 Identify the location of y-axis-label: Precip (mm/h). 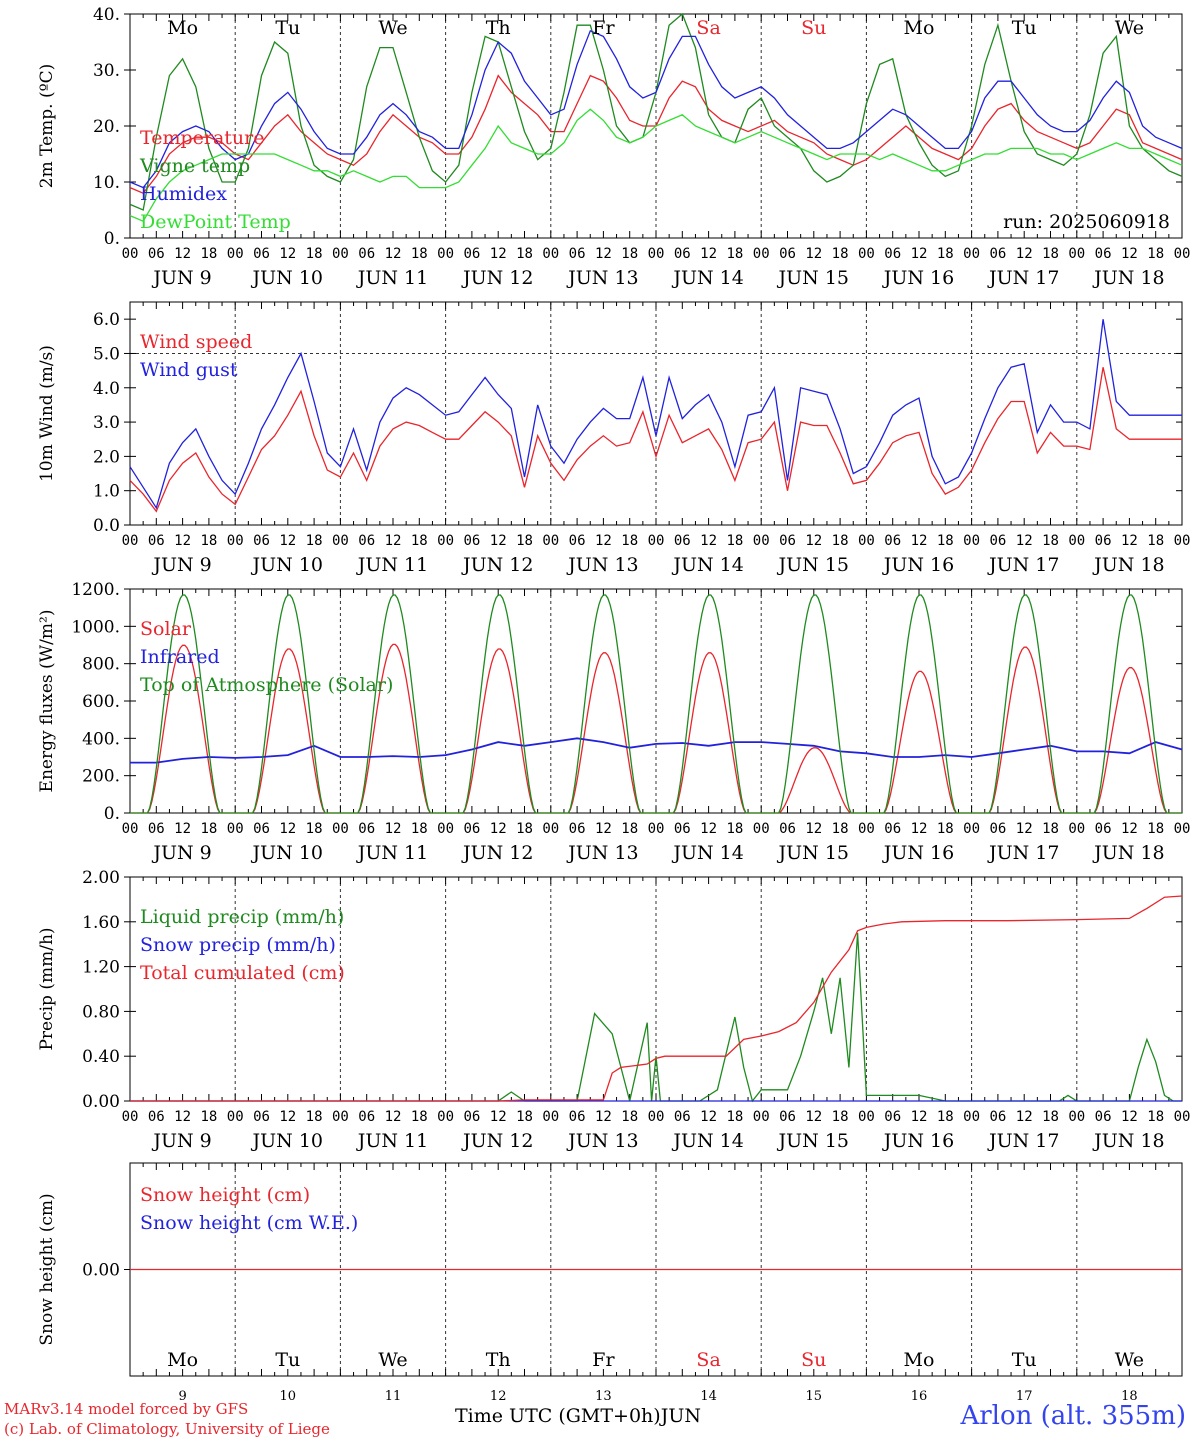
(47, 988).